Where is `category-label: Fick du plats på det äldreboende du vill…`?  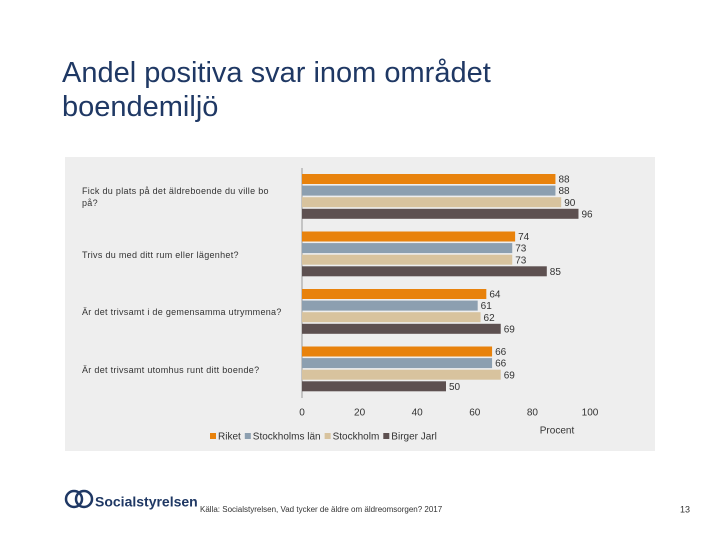
category-label: Fick du plats på det äldreboende du vill… is located at coordinates (175, 197).